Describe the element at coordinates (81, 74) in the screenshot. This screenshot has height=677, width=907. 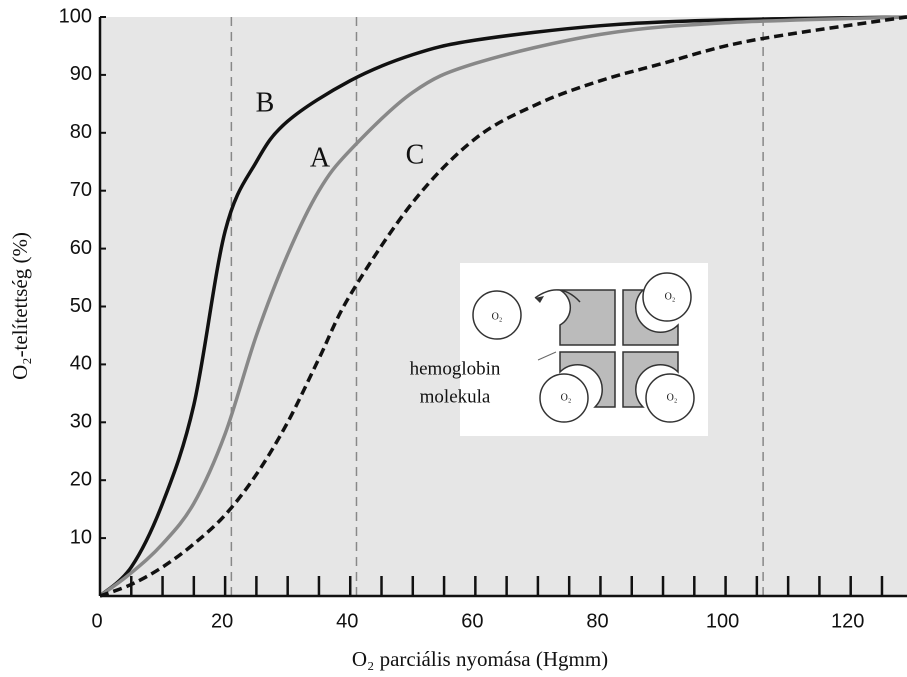
I see `y-tick-label: 90` at that location.